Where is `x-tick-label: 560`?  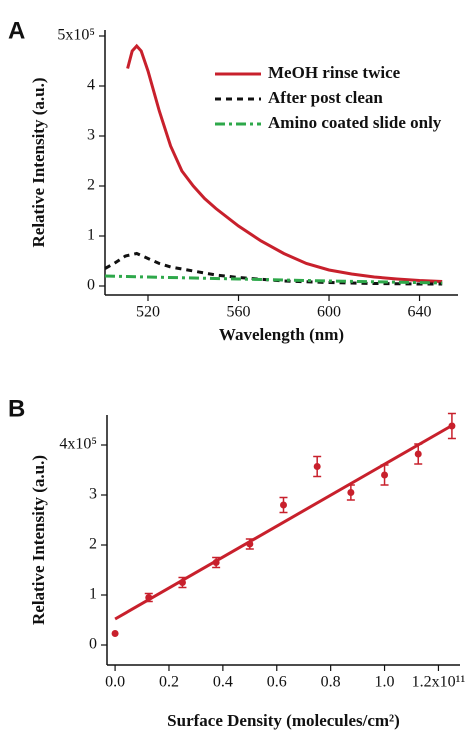 x-tick-label: 560 is located at coordinates (239, 312).